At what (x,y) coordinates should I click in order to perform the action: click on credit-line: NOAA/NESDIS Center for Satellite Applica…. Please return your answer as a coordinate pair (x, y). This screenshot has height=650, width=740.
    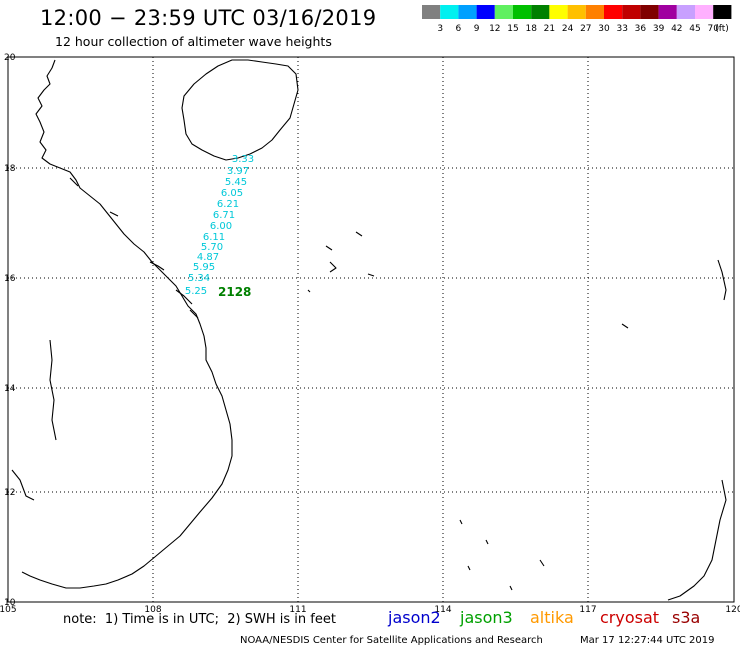
    Looking at the image, I should click on (391, 640).